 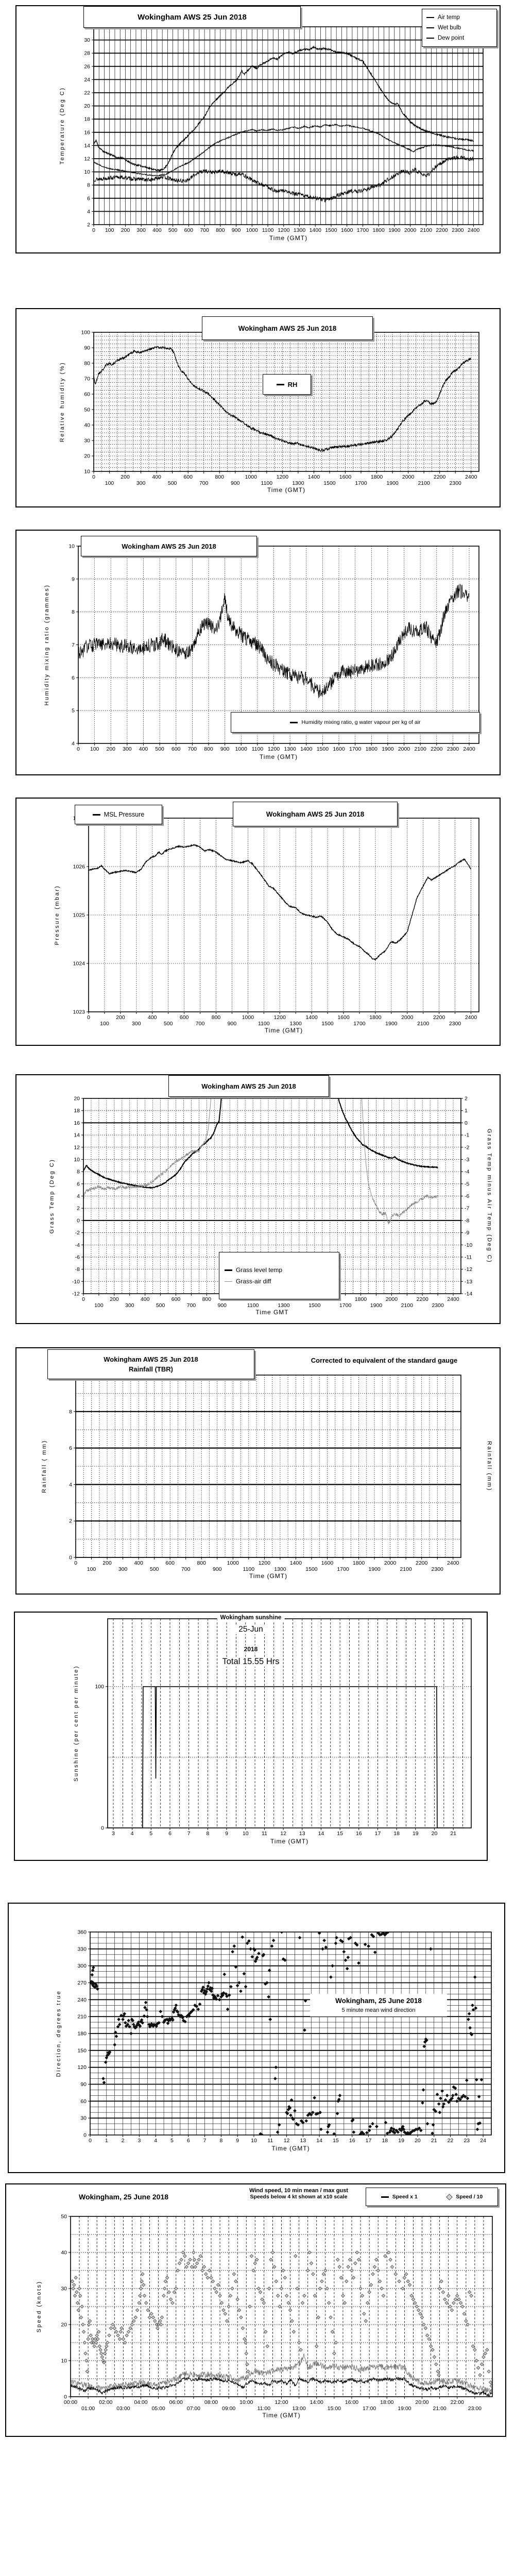 What do you see at coordinates (88, 2408) in the screenshot?
I see `svg-text: 01:00` at bounding box center [88, 2408].